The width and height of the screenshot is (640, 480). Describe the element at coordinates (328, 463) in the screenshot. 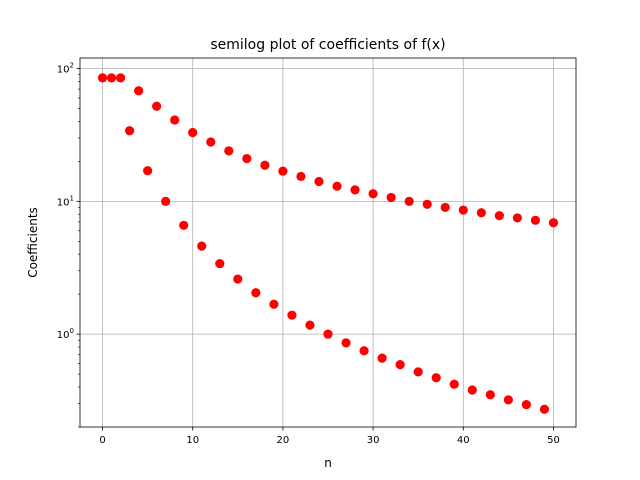

I see `x-axis-label: n` at that location.